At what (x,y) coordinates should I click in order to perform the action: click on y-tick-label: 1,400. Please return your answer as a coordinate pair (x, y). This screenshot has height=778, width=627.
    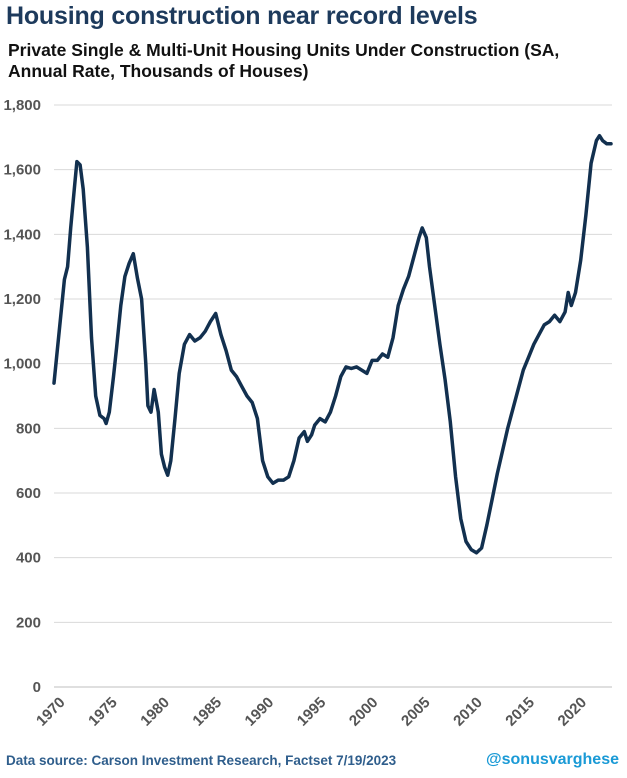
    Looking at the image, I should click on (22, 234).